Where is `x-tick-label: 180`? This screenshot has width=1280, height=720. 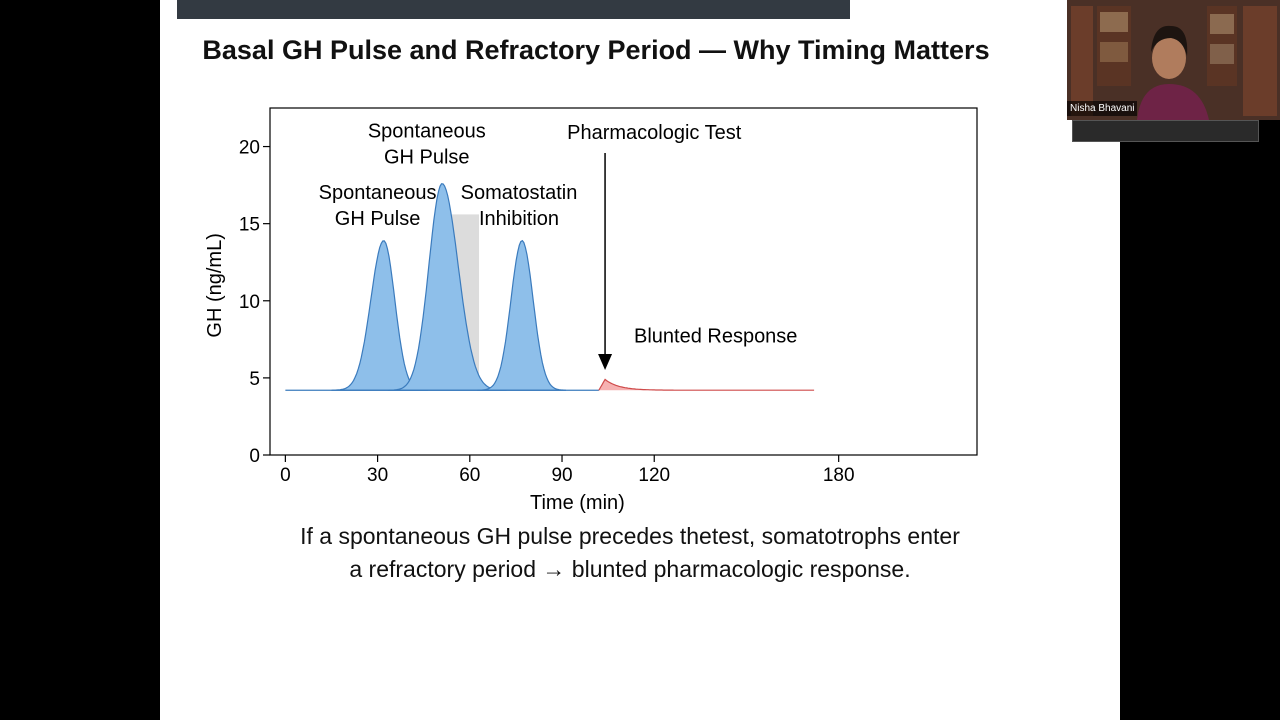 x-tick-label: 180 is located at coordinates (839, 475).